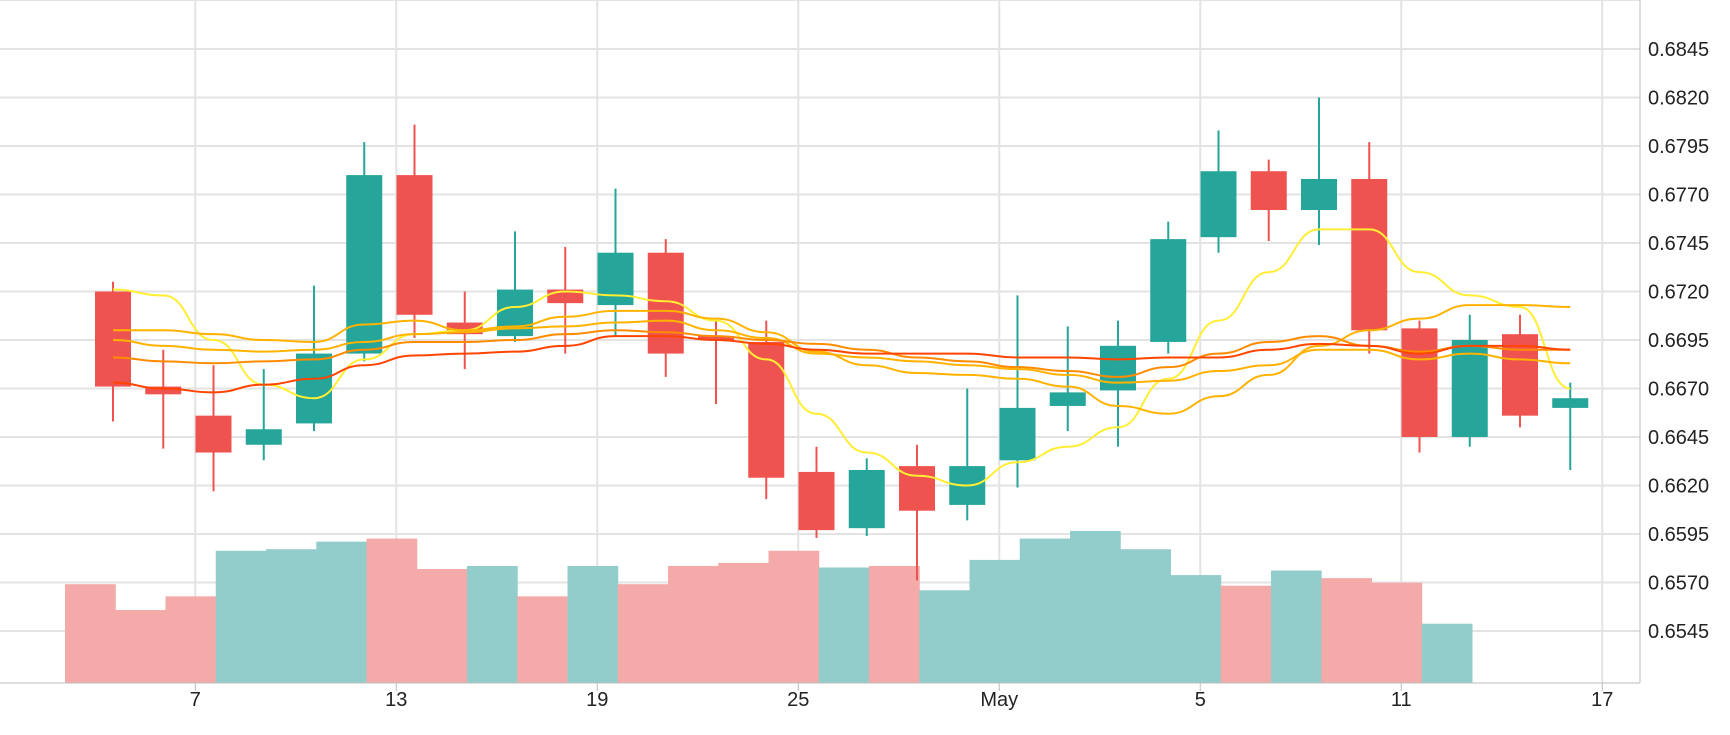 Image resolution: width=1730 pixels, height=735 pixels. I want to click on x-axis-ticks: 7 13 19 25 May 5 11 17, so click(901, 697).